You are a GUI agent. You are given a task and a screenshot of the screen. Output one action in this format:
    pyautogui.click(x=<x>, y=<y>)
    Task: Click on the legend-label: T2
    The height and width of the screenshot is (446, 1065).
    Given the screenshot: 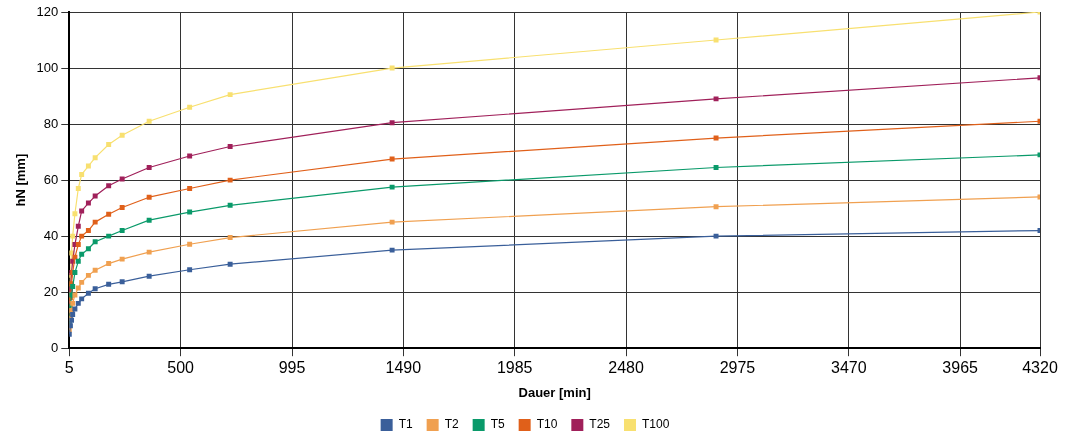 What is the action you would take?
    pyautogui.click(x=451, y=424)
    